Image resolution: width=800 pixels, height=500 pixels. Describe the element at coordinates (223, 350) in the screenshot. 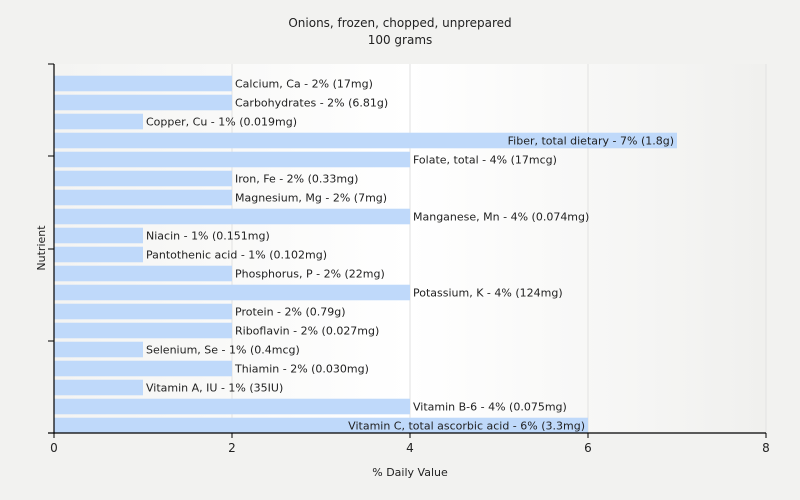

I see `bar-label: Selenium, Se - 1% (0.4mcg)` at that location.